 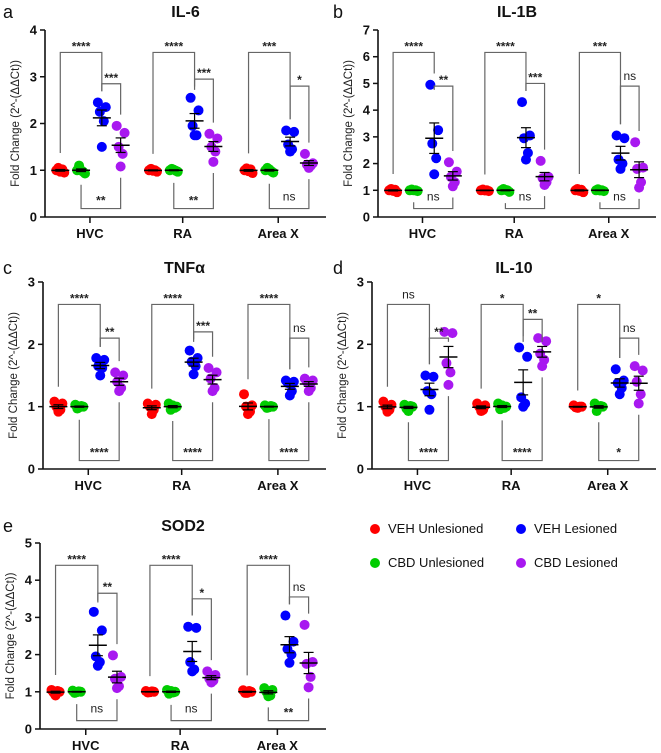 I want to click on y-tick-label: 0, so click(x=360, y=469).